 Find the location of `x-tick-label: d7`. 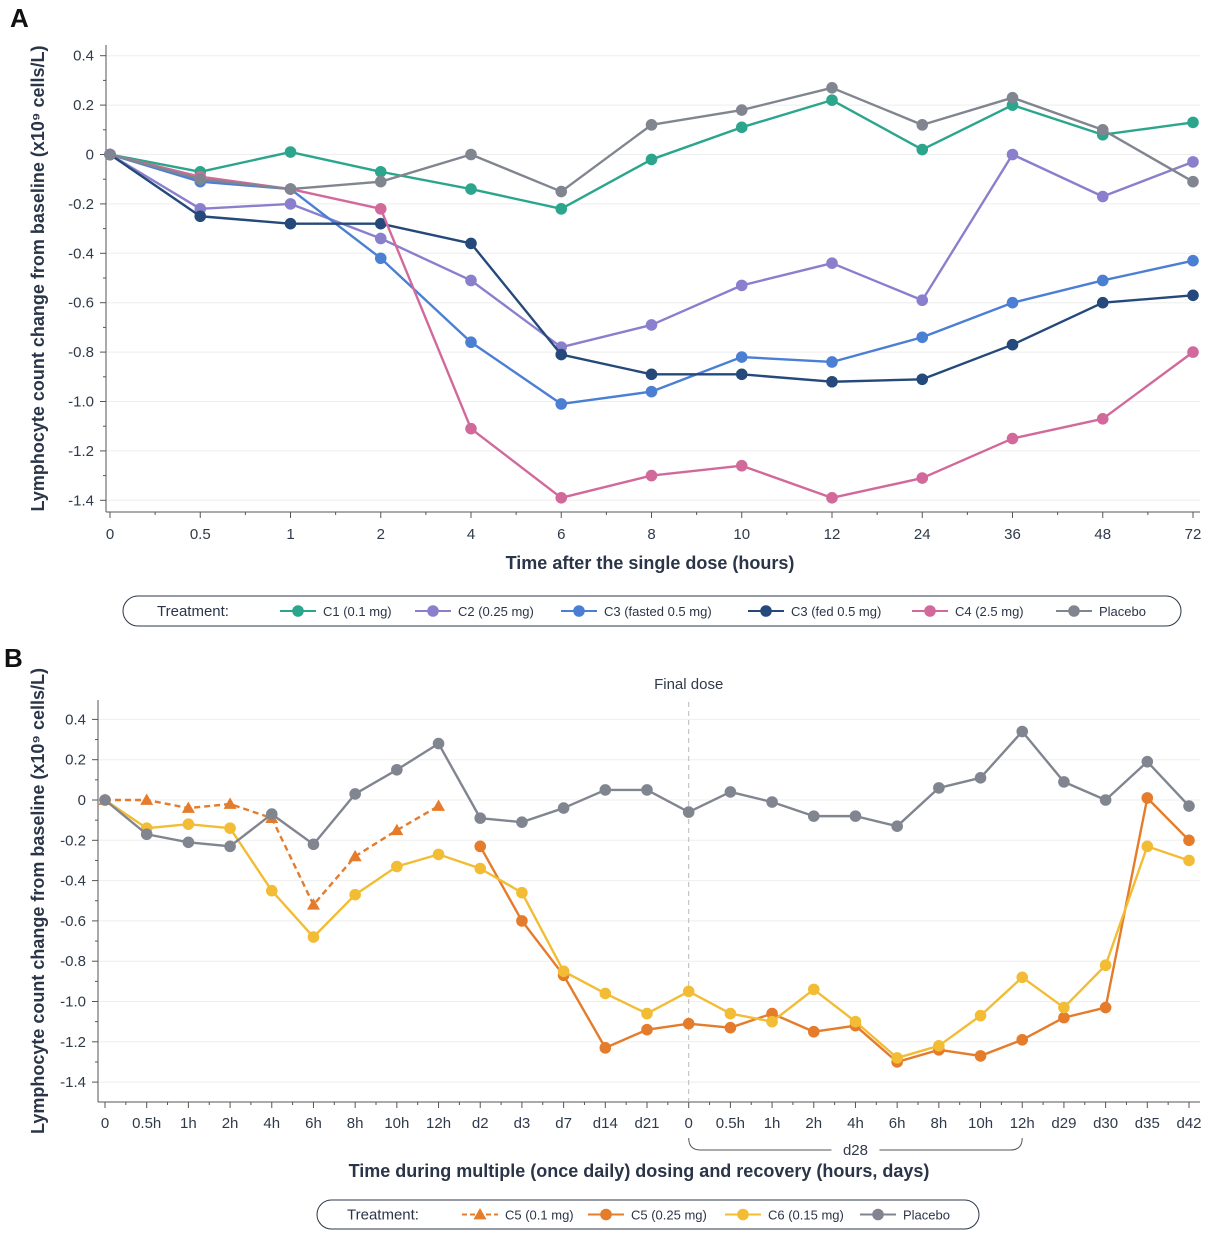

x-tick-label: d7 is located at coordinates (563, 1123).